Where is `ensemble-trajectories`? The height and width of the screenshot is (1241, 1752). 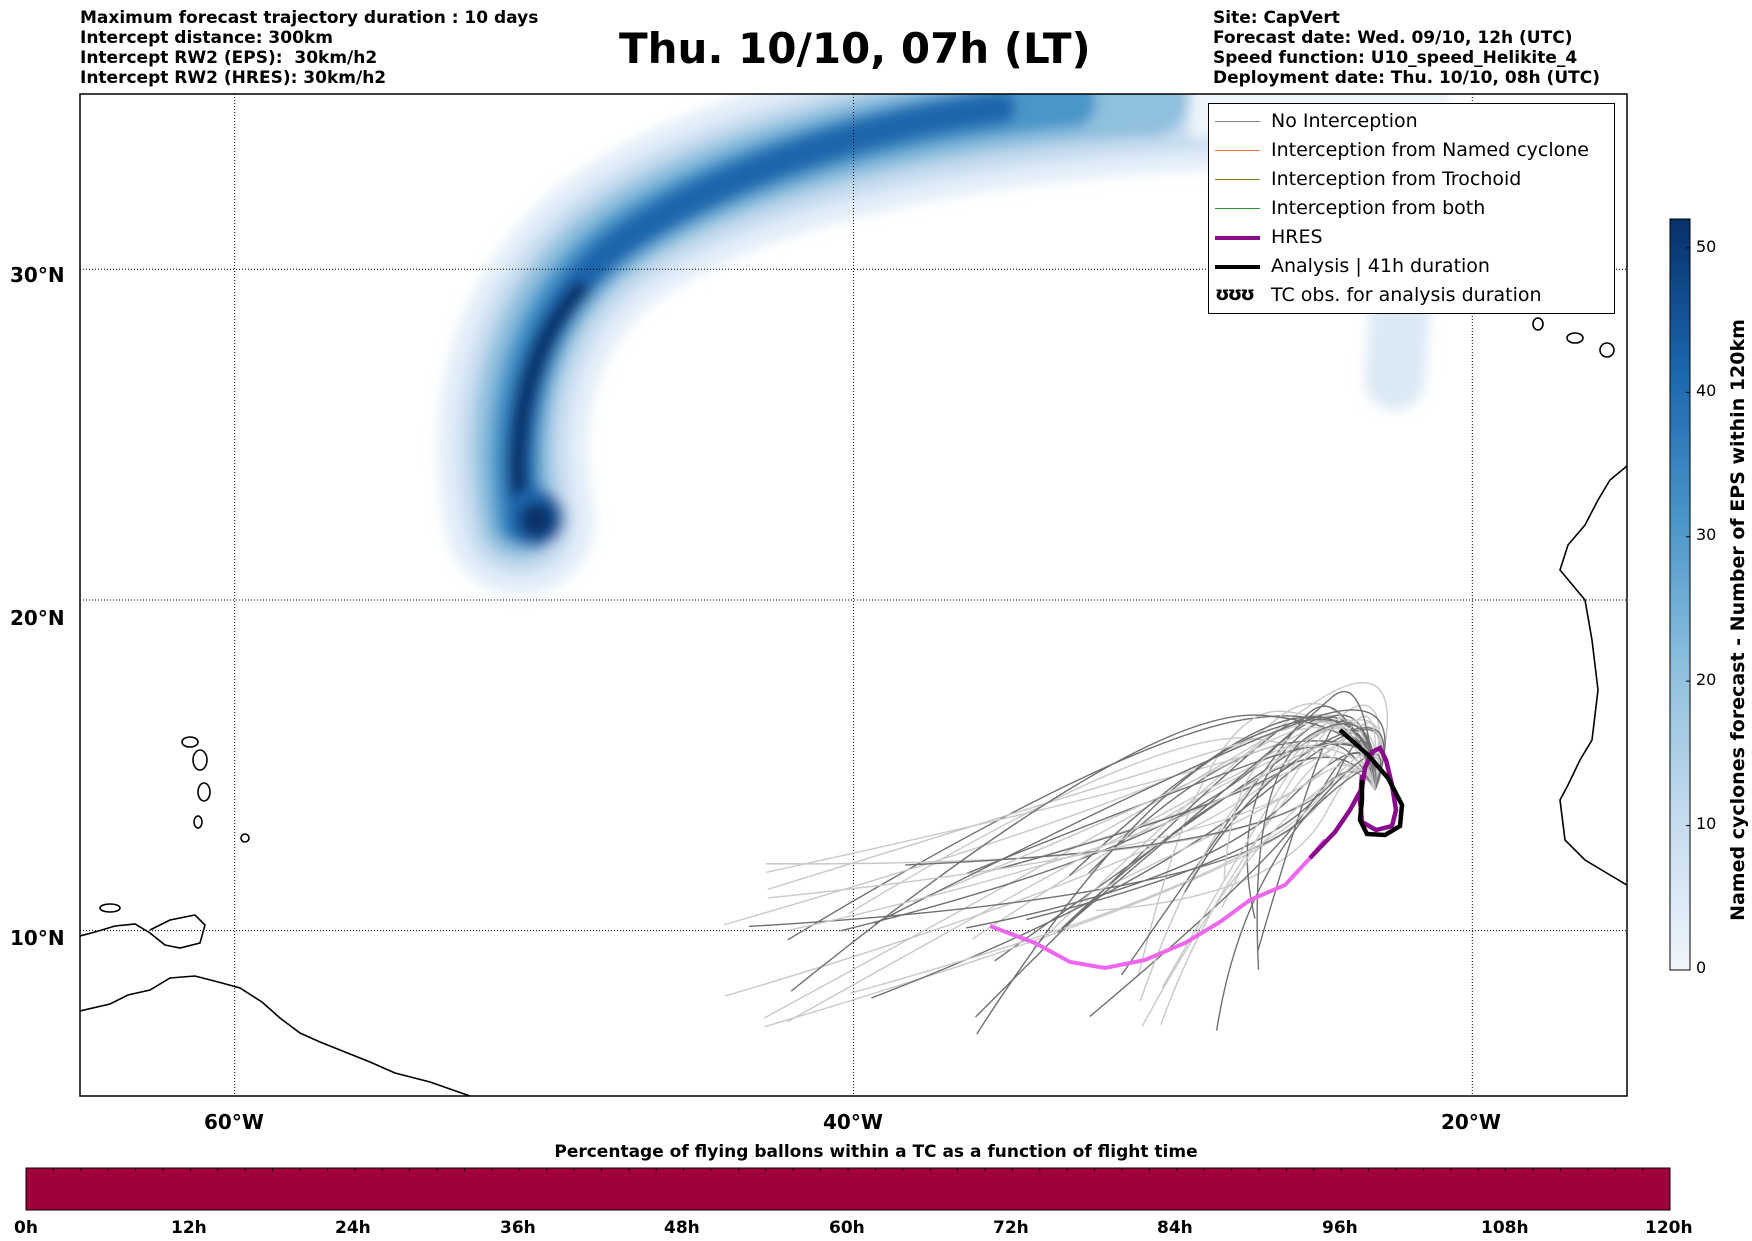
ensemble-trajectories is located at coordinates (1055, 858).